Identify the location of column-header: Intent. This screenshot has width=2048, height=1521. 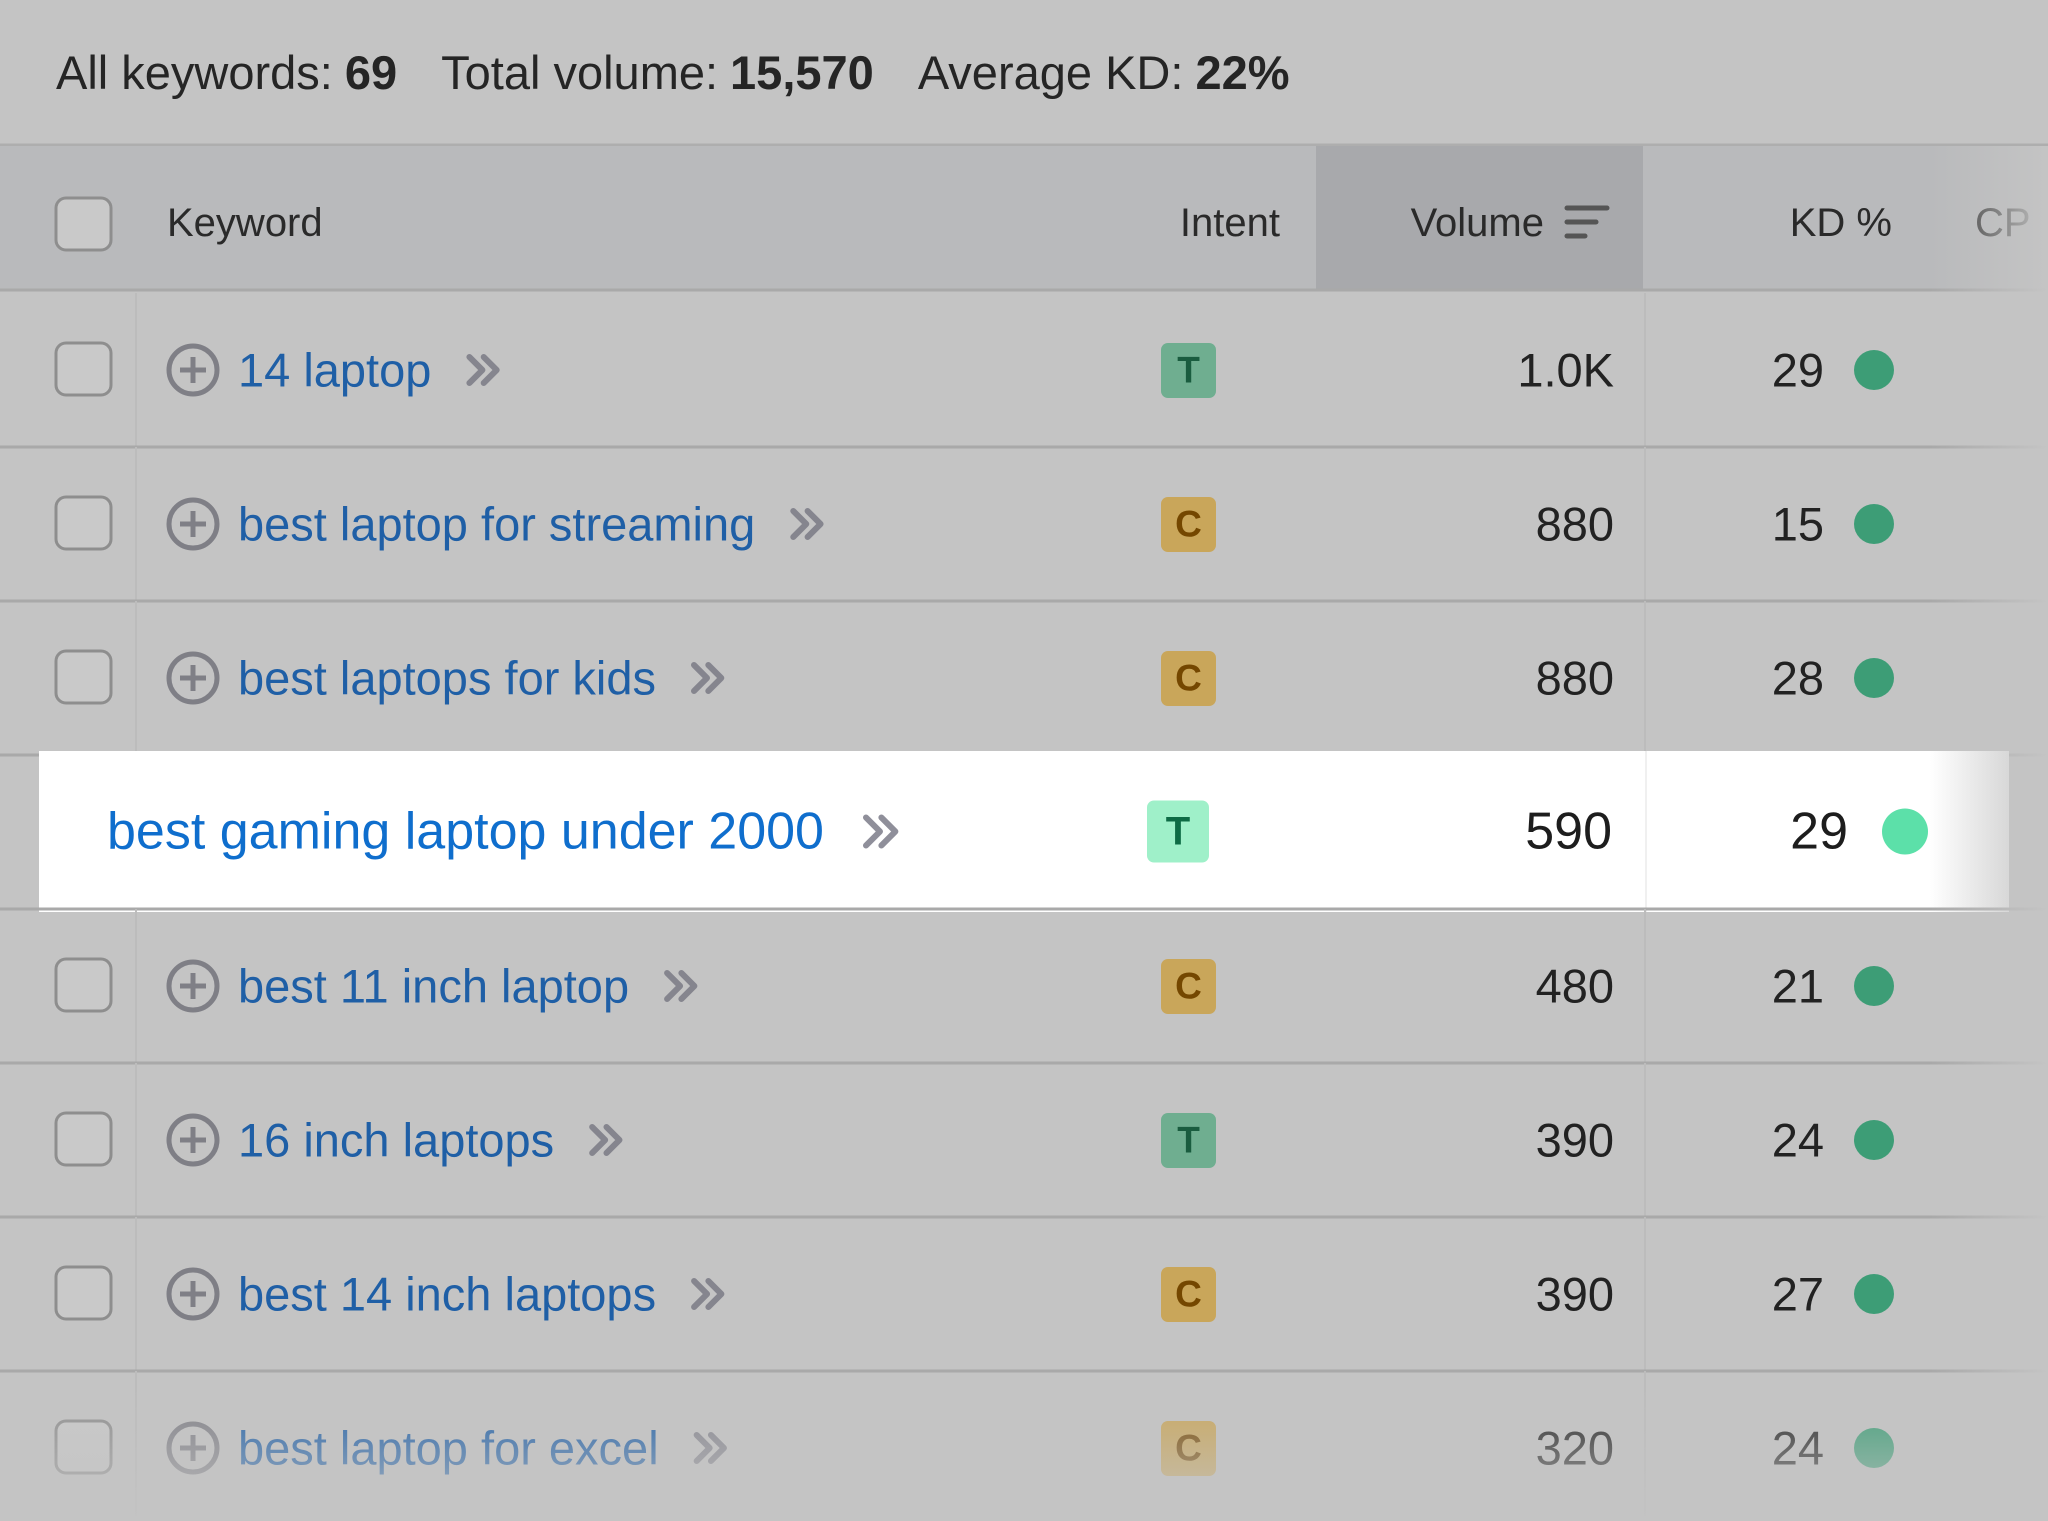
(1230, 223).